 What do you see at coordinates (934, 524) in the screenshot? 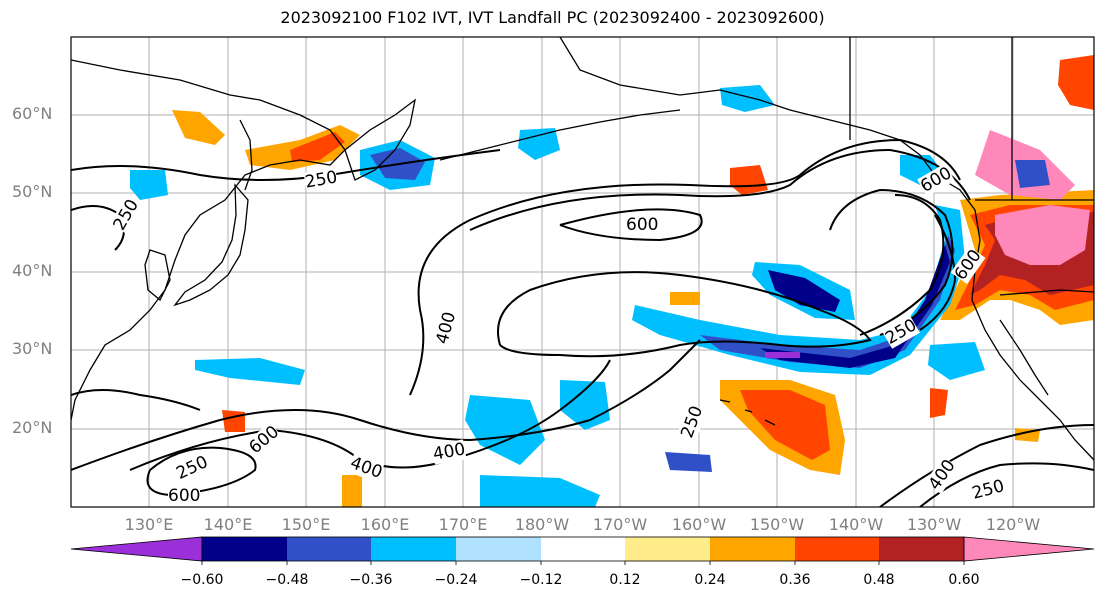
I see `lon-label-130w: 130°W` at bounding box center [934, 524].